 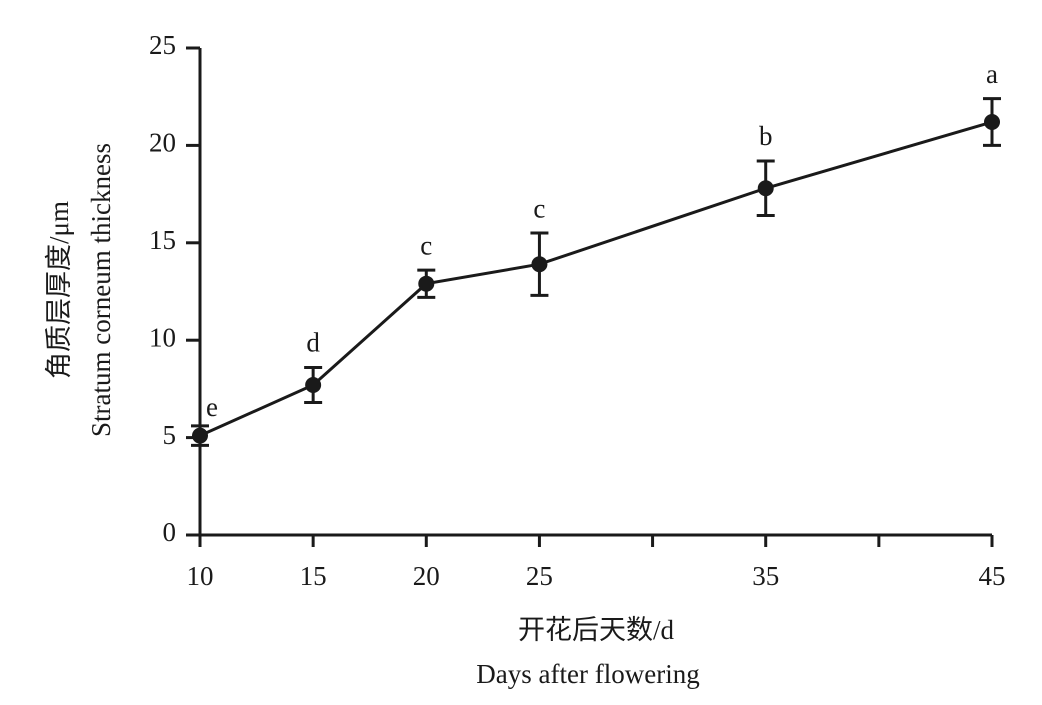 What do you see at coordinates (313, 343) in the screenshot?
I see `significance-label: d` at bounding box center [313, 343].